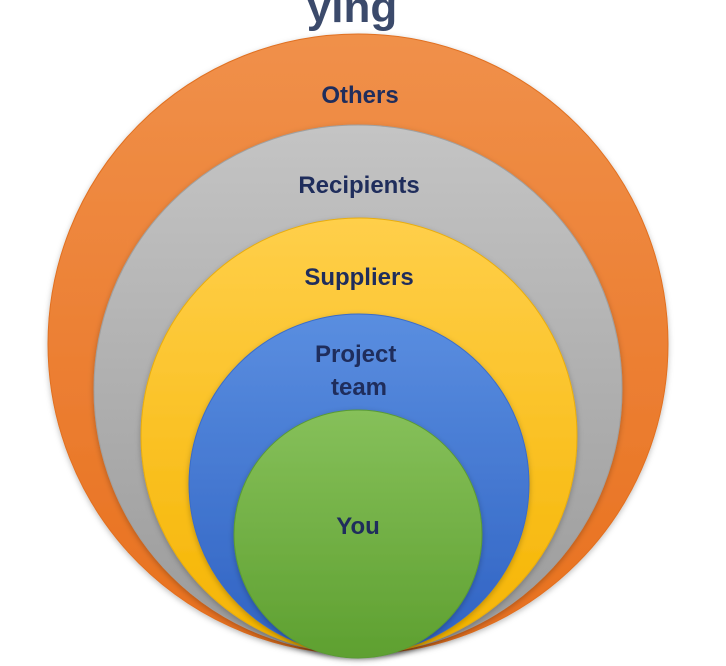 The width and height of the screenshot is (726, 666). I want to click on ring-recipients-label: Recipients, so click(358, 185).